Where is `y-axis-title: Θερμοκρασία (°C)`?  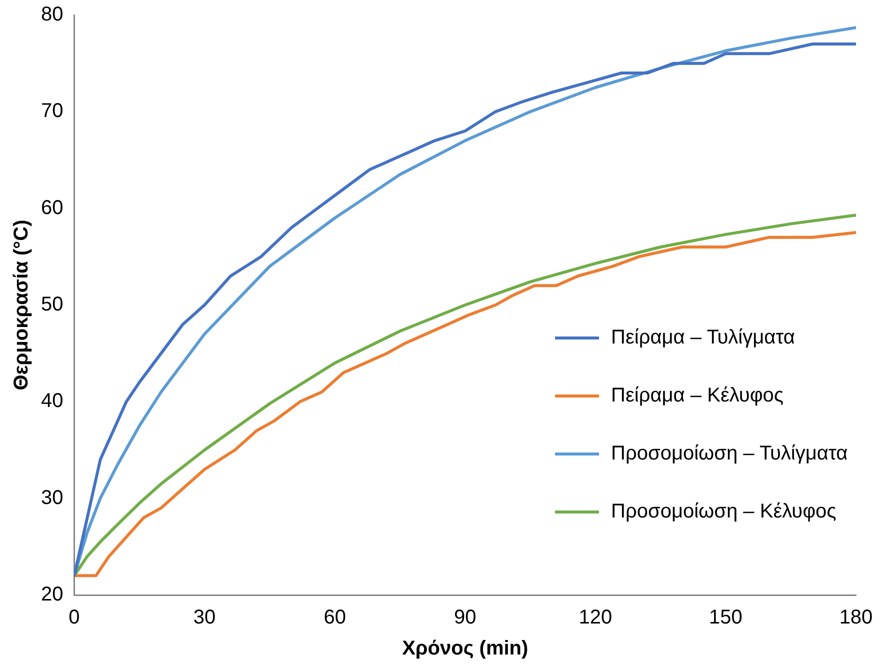
y-axis-title: Θερμοκρασία (°C) is located at coordinates (21, 305).